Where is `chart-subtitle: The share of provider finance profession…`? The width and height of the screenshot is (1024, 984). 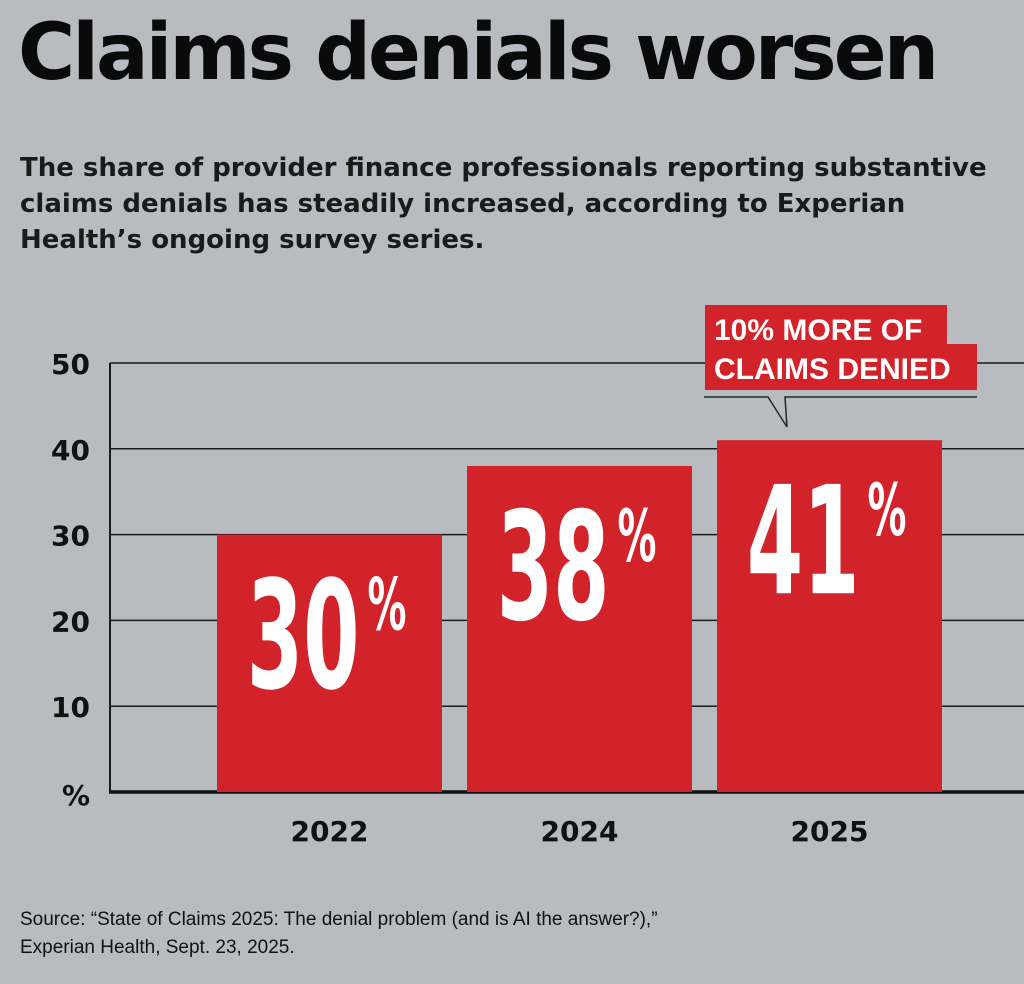 chart-subtitle: The share of provider finance profession… is located at coordinates (503, 204).